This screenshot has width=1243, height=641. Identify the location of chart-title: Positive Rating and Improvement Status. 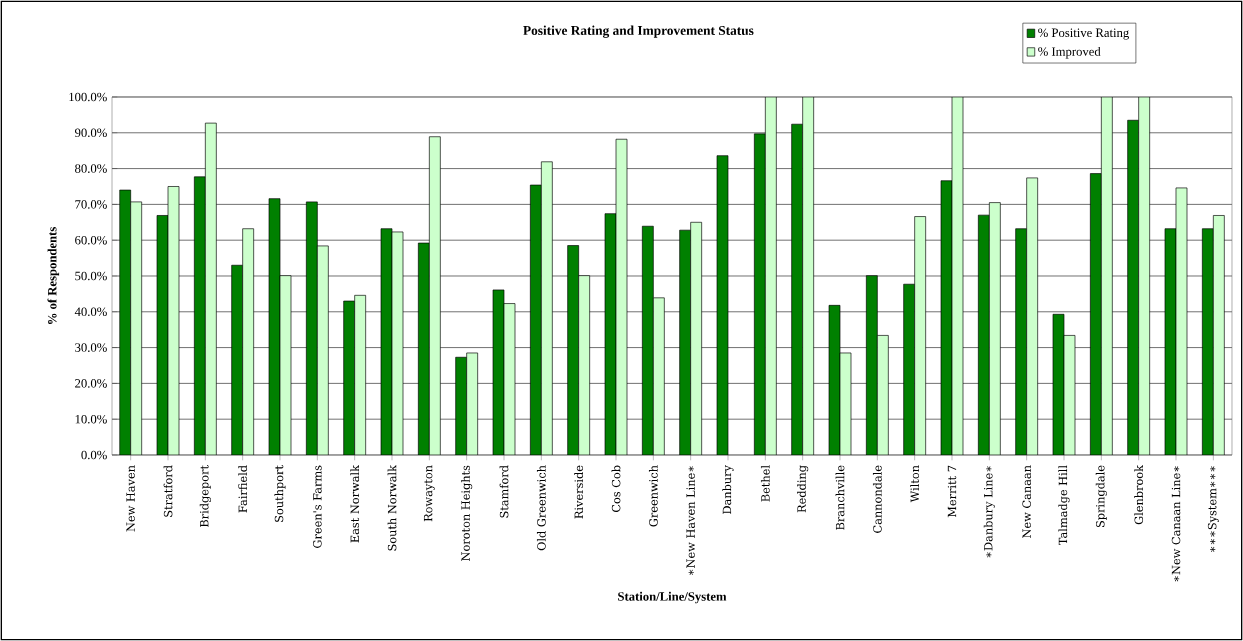
(638, 31).